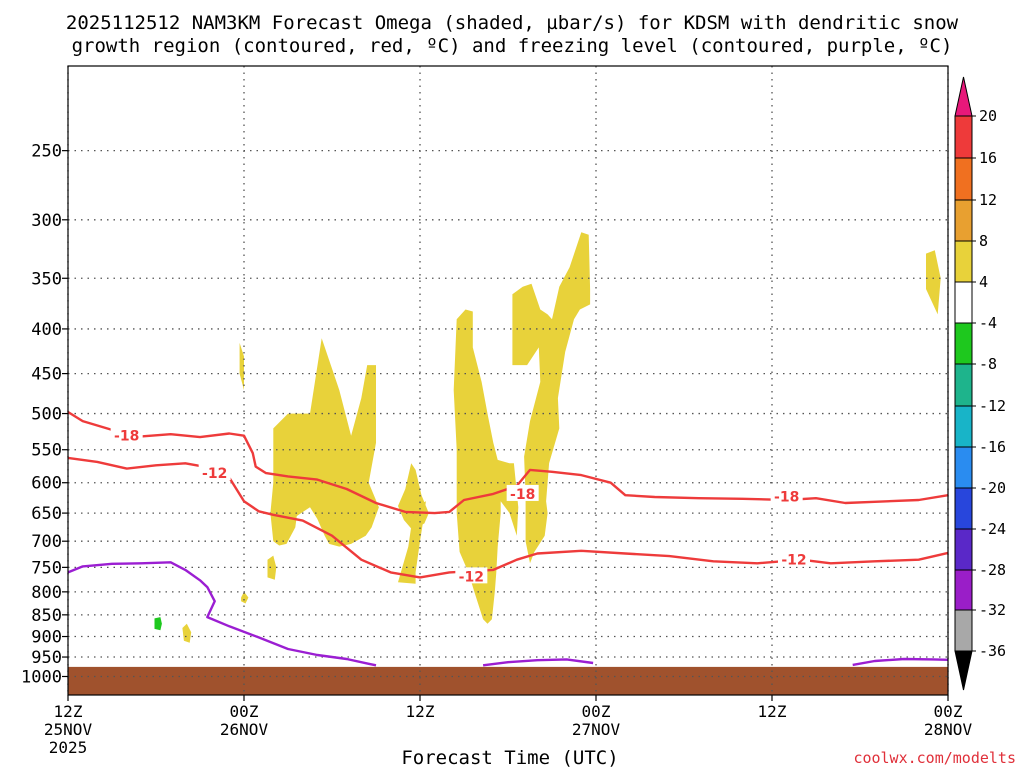  Describe the element at coordinates (244, 729) in the screenshot. I see `x-tick-label: 26NOV` at that location.